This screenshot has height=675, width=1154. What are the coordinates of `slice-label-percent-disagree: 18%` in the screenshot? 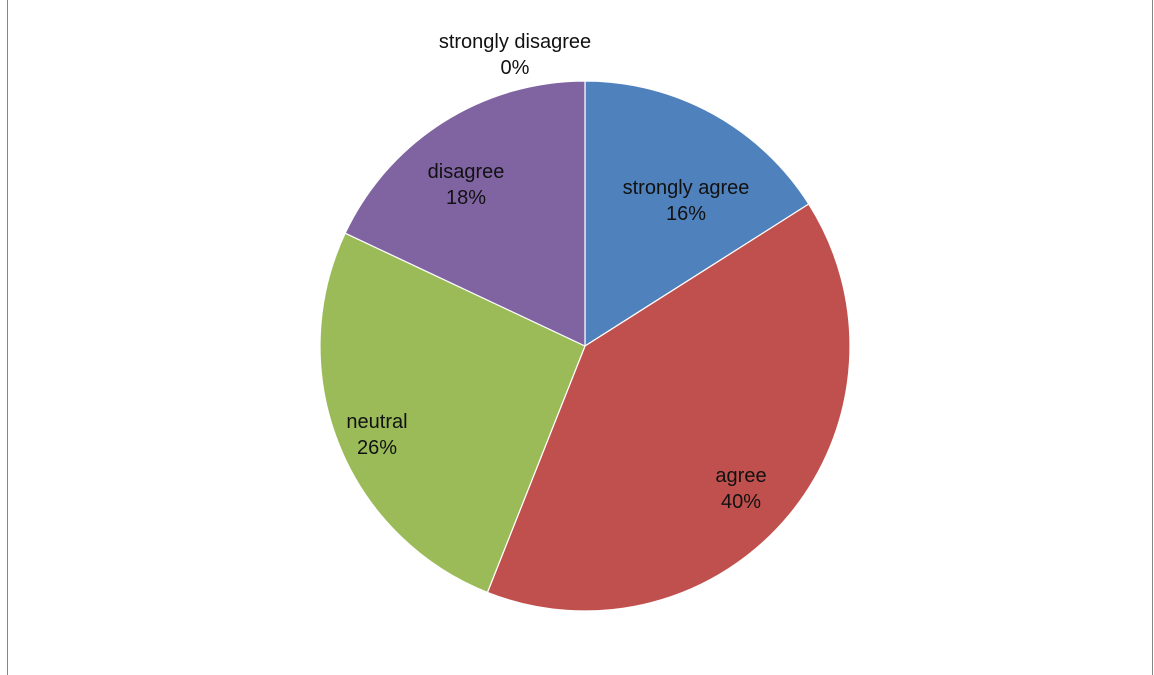 It's located at (466, 198).